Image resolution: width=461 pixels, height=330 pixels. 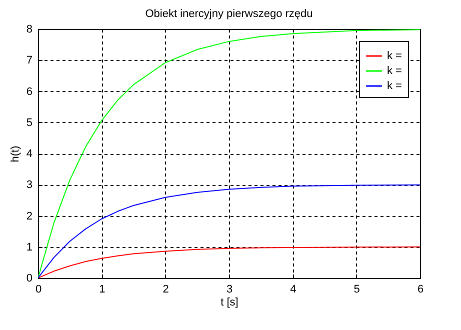 What do you see at coordinates (420, 290) in the screenshot?
I see `x-tick-label: 6` at bounding box center [420, 290].